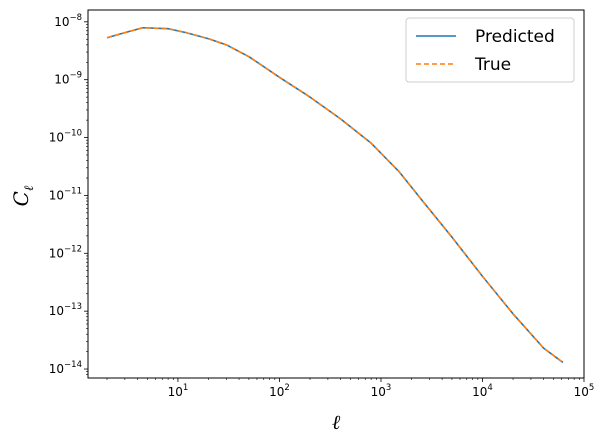 The width and height of the screenshot is (606, 443). What do you see at coordinates (279, 391) in the screenshot?
I see `x-tick-label: 10²` at bounding box center [279, 391].